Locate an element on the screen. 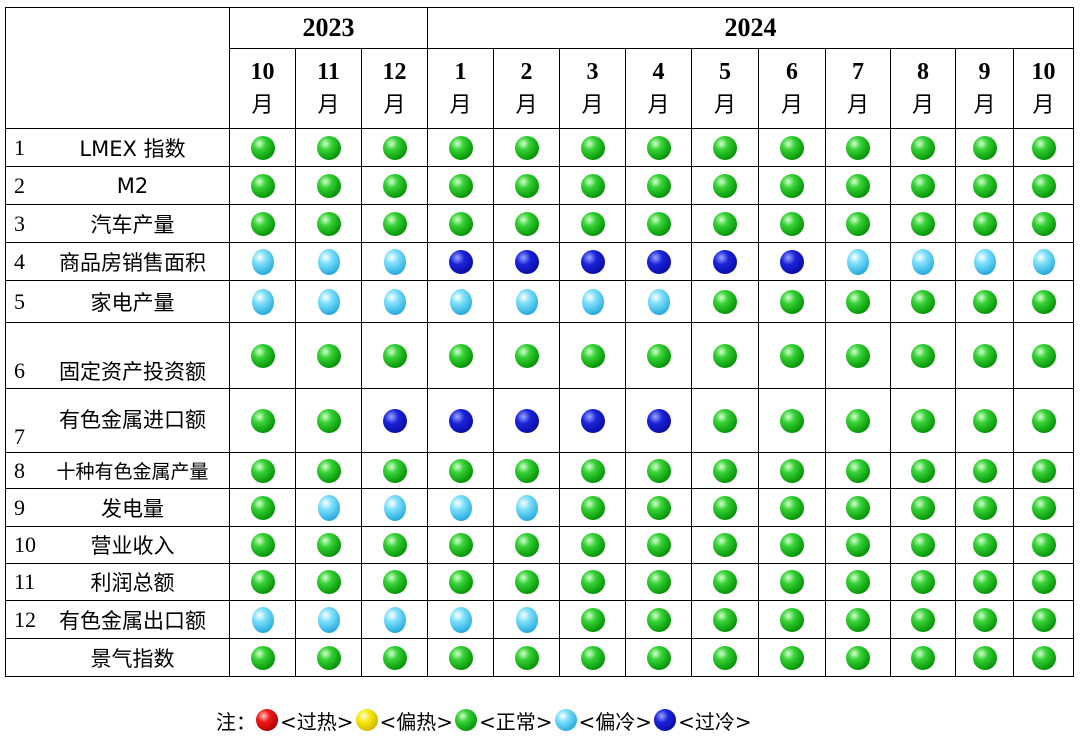 This screenshot has height=745, width=1080. indicator-label: 发电量 is located at coordinates (132, 508).